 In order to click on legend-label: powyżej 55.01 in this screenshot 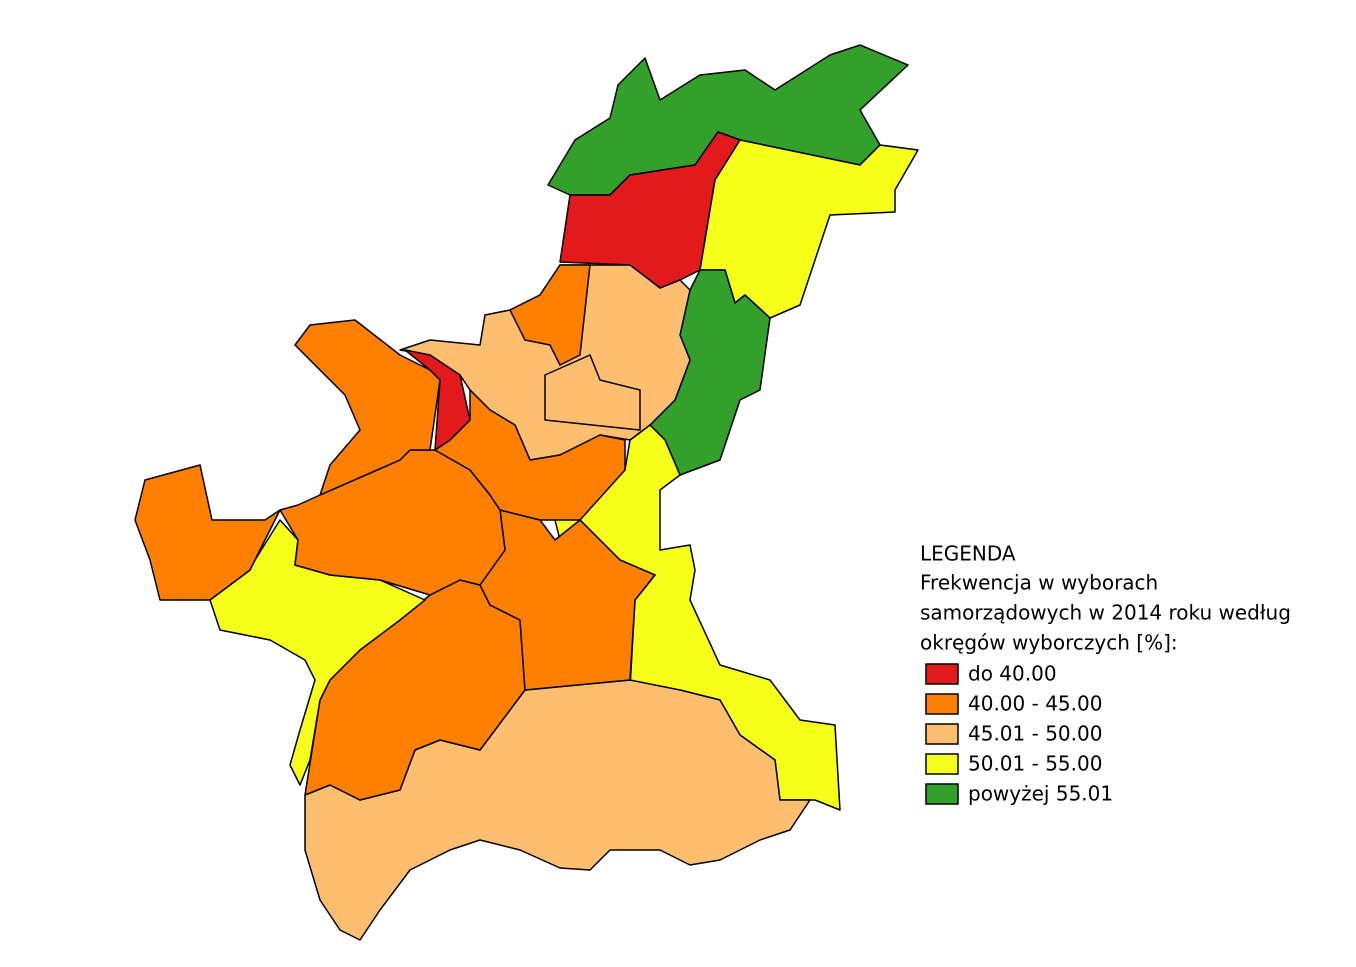, I will do `click(1040, 794)`.